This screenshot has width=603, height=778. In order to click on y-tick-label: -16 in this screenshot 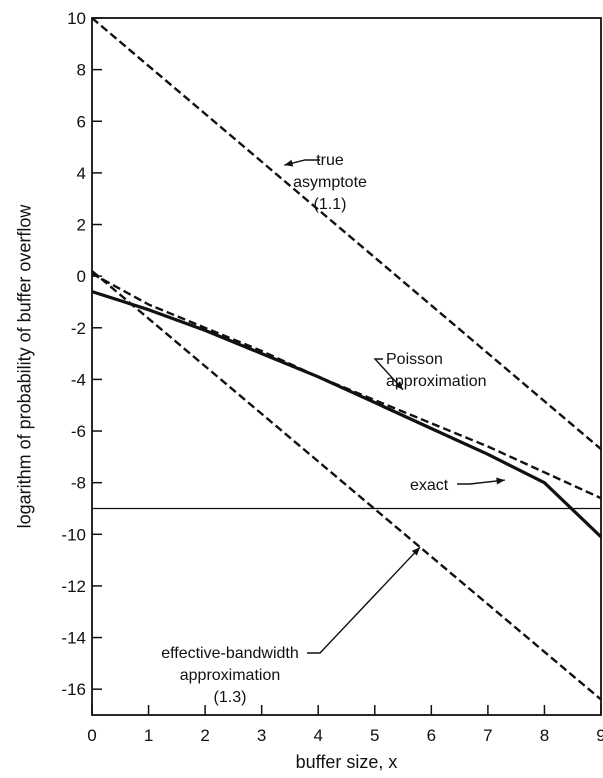, I will do `click(73, 689)`.